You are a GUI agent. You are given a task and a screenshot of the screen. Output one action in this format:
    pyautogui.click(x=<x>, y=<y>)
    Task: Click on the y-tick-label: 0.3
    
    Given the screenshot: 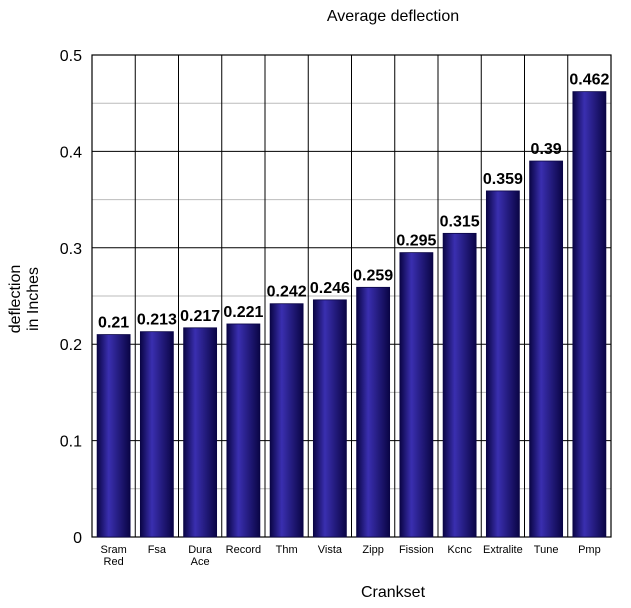 What is the action you would take?
    pyautogui.click(x=71, y=249)
    